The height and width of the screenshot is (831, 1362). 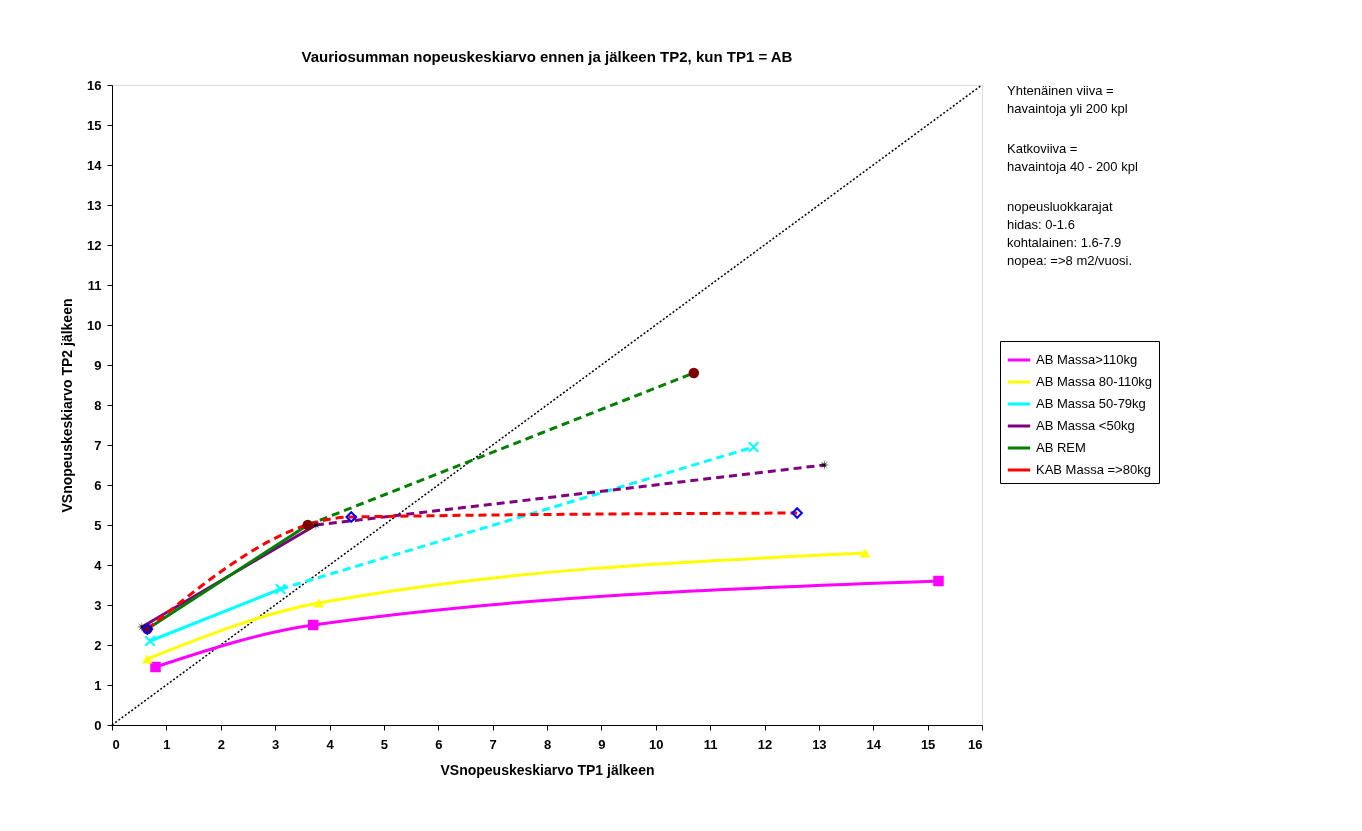 What do you see at coordinates (1067, 99) in the screenshot?
I see `text: Yhtenäinen viiva = havaintoja yli 200 kpl` at bounding box center [1067, 99].